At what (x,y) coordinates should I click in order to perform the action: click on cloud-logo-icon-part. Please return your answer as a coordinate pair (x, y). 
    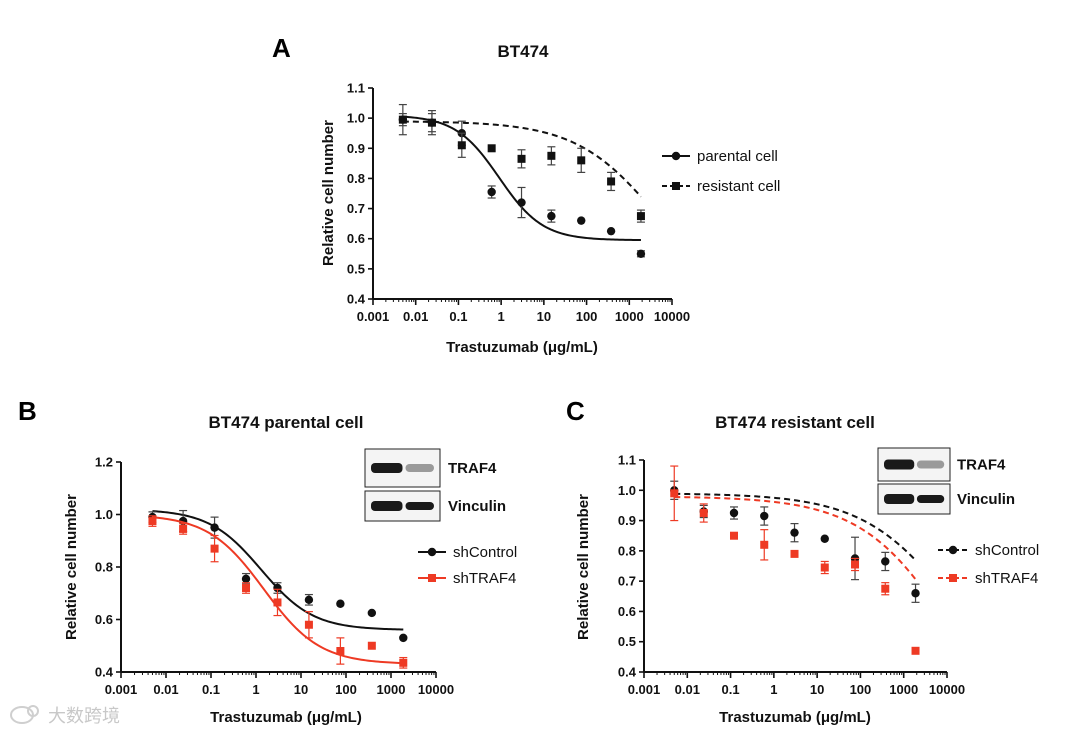
    Looking at the image, I should click on (33, 711).